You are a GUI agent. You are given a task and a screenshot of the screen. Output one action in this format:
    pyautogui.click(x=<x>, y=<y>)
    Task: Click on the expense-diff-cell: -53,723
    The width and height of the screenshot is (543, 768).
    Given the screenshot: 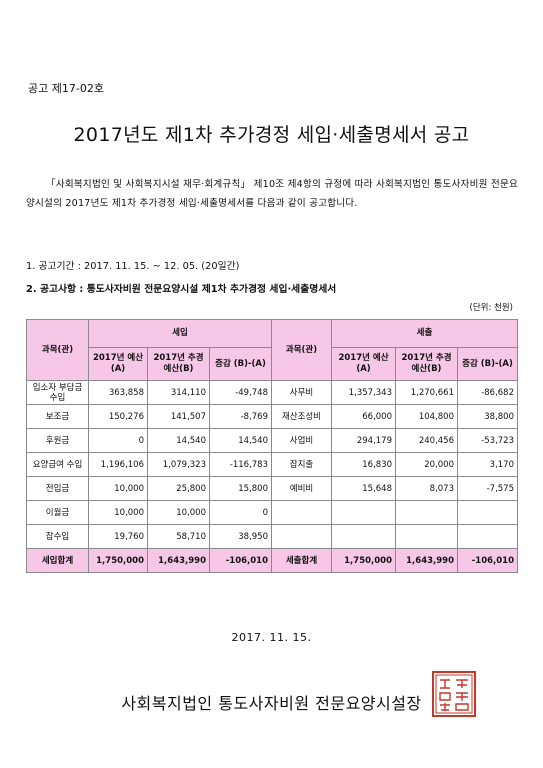 What is the action you would take?
    pyautogui.click(x=487, y=440)
    